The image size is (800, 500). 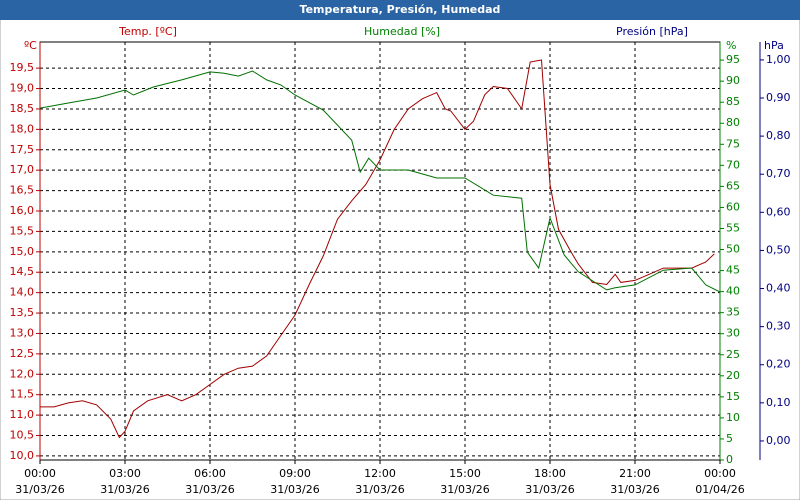 I want to click on y-tick-label: 19,5, so click(x=22, y=67).